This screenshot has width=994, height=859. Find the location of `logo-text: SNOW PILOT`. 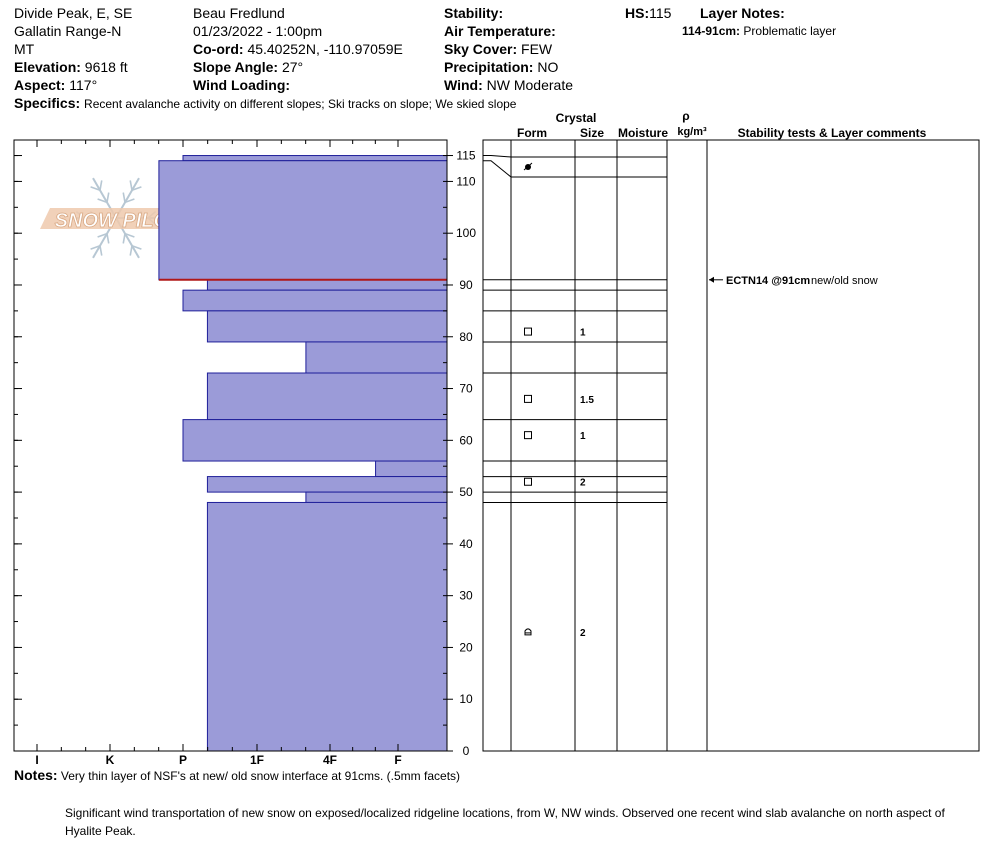

logo-text: SNOW PILOT is located at coordinates (119, 221).